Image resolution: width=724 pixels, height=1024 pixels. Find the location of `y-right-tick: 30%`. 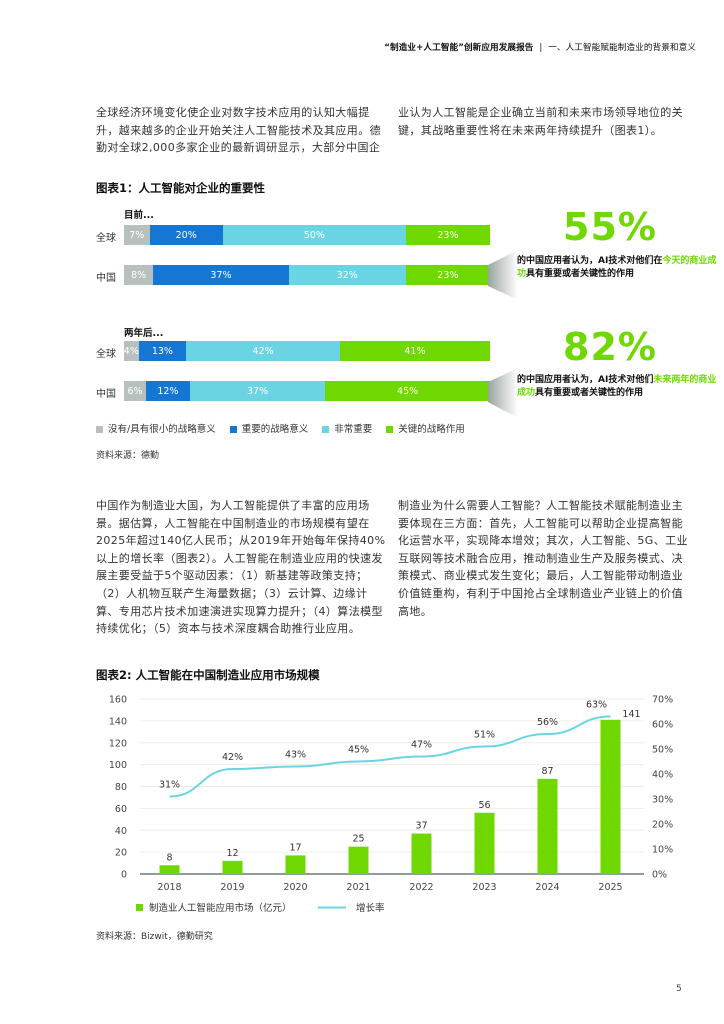

y-right-tick: 30% is located at coordinates (662, 800).